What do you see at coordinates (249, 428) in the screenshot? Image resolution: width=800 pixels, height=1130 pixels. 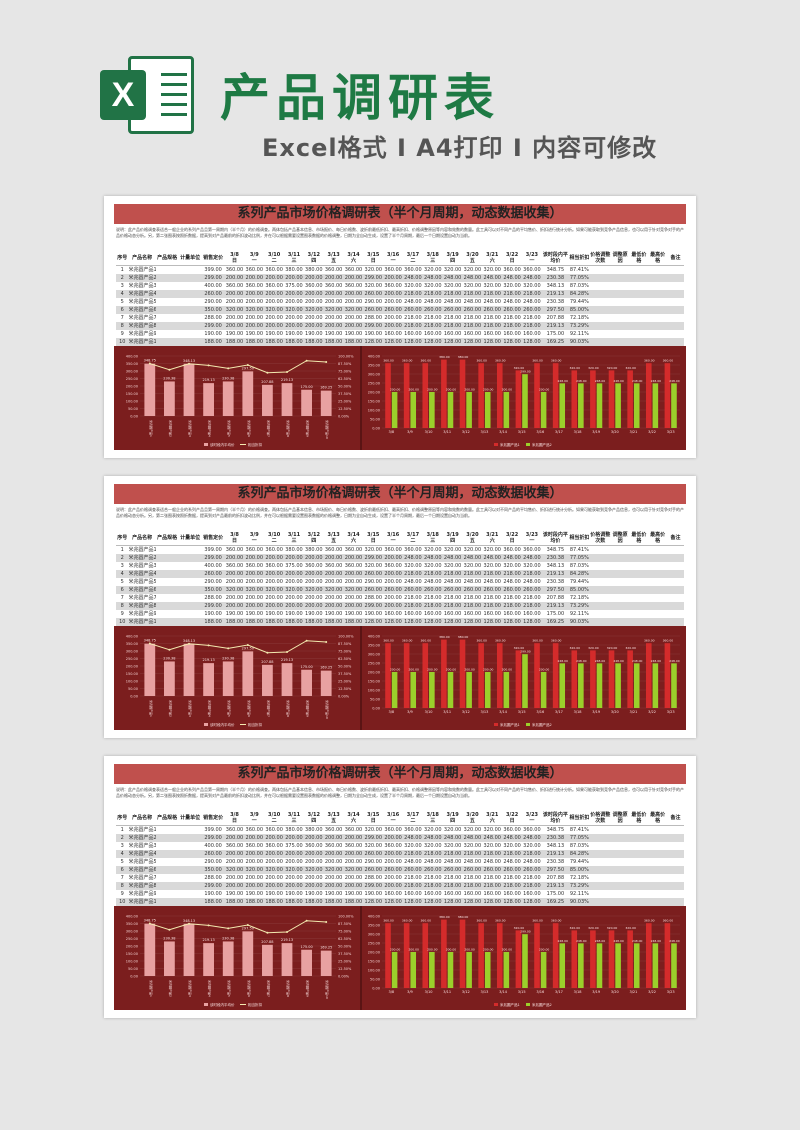 I see `x-tick-label: 米兆圆产品6` at bounding box center [249, 428].